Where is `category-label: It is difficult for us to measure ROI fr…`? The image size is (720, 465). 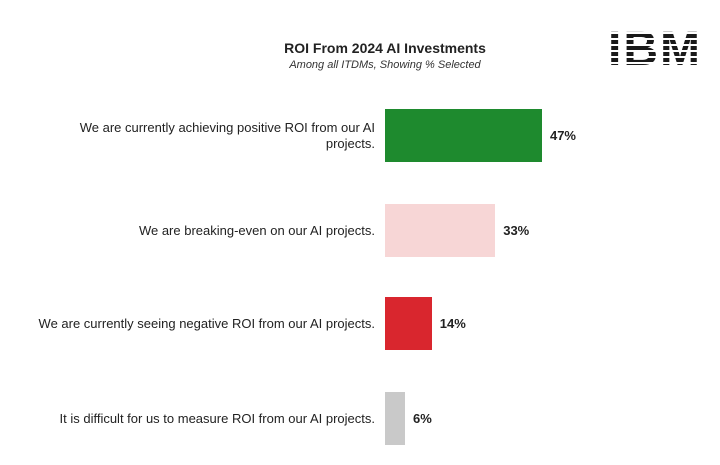 category-label: It is difficult for us to measure ROI fr… is located at coordinates (217, 418).